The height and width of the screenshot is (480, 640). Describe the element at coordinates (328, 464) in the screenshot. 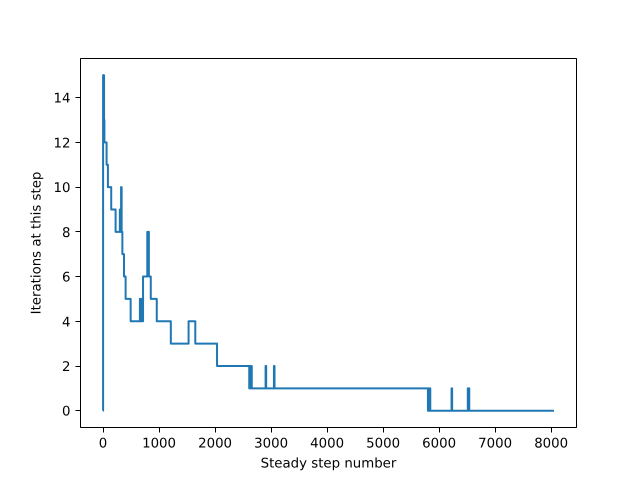

I see `x-axis-title: Steady step number` at that location.